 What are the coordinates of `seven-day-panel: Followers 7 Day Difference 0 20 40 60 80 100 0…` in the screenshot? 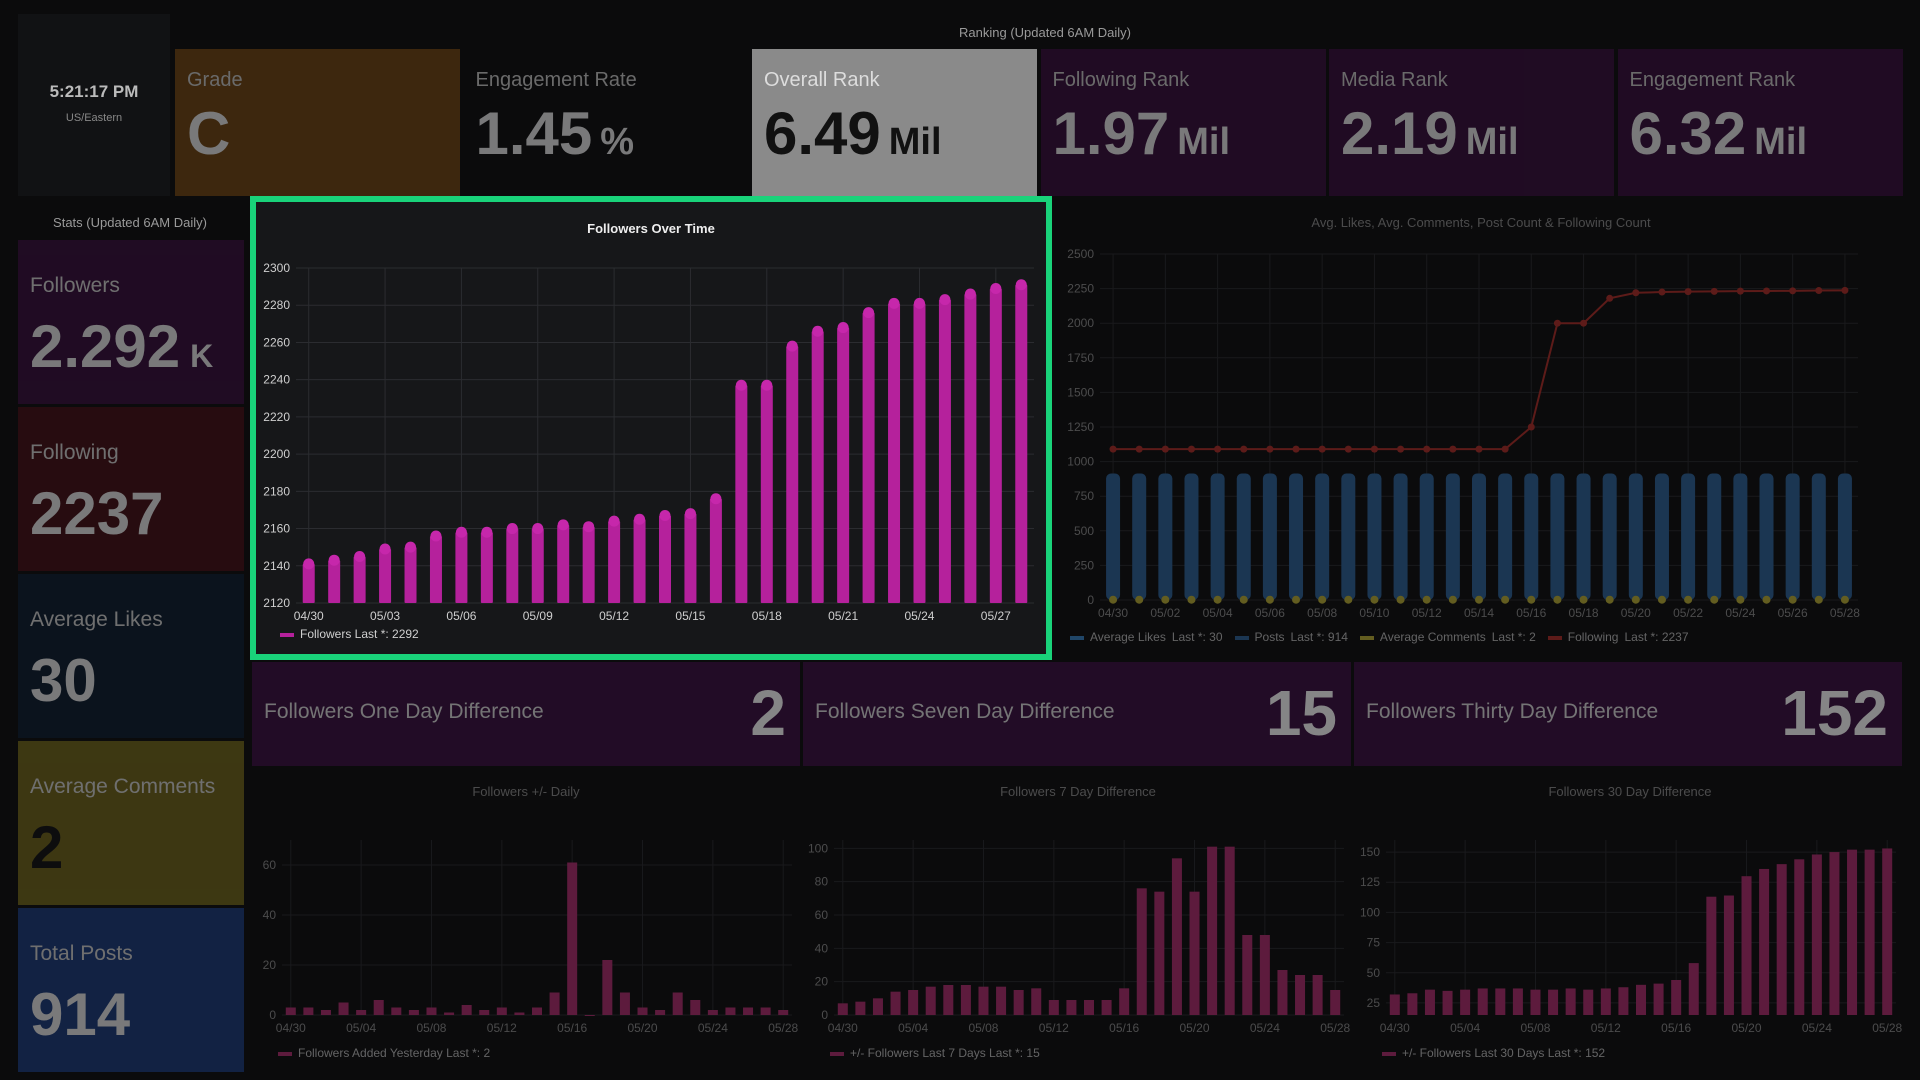 It's located at (1078, 920).